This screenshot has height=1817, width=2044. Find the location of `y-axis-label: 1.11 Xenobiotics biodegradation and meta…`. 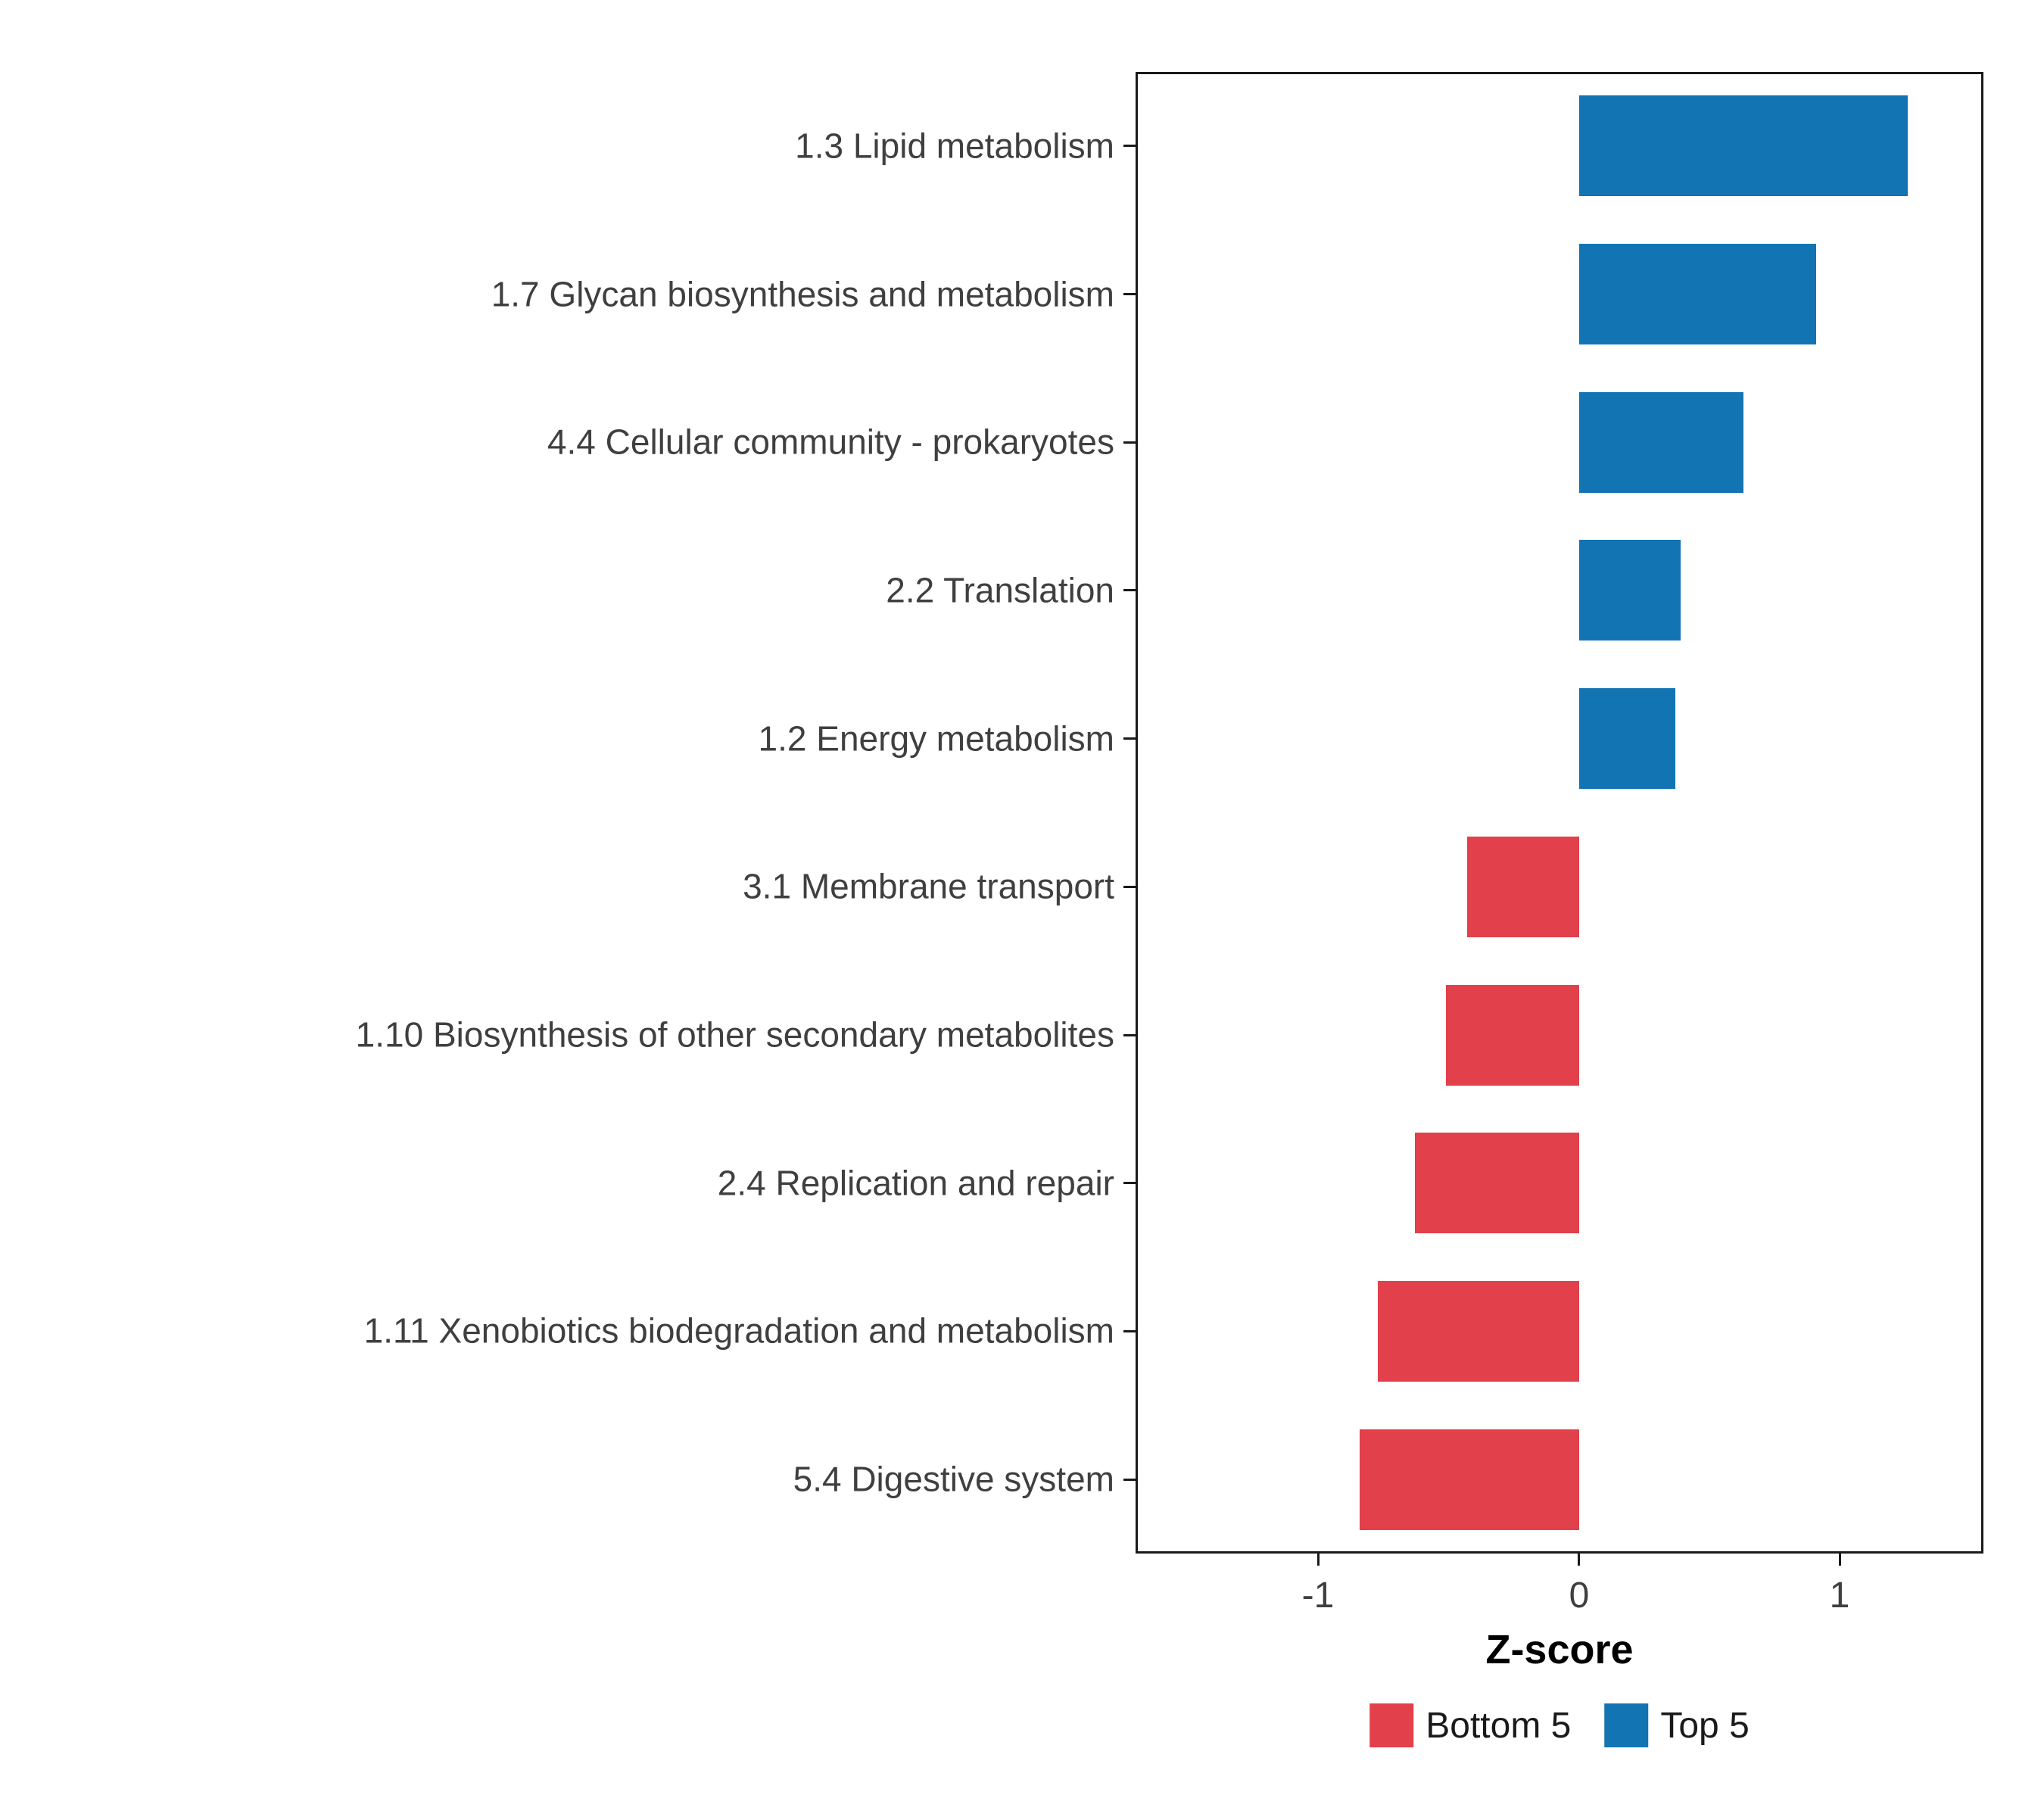

y-axis-label: 1.11 Xenobiotics biodegradation and meta… is located at coordinates (738, 1331).